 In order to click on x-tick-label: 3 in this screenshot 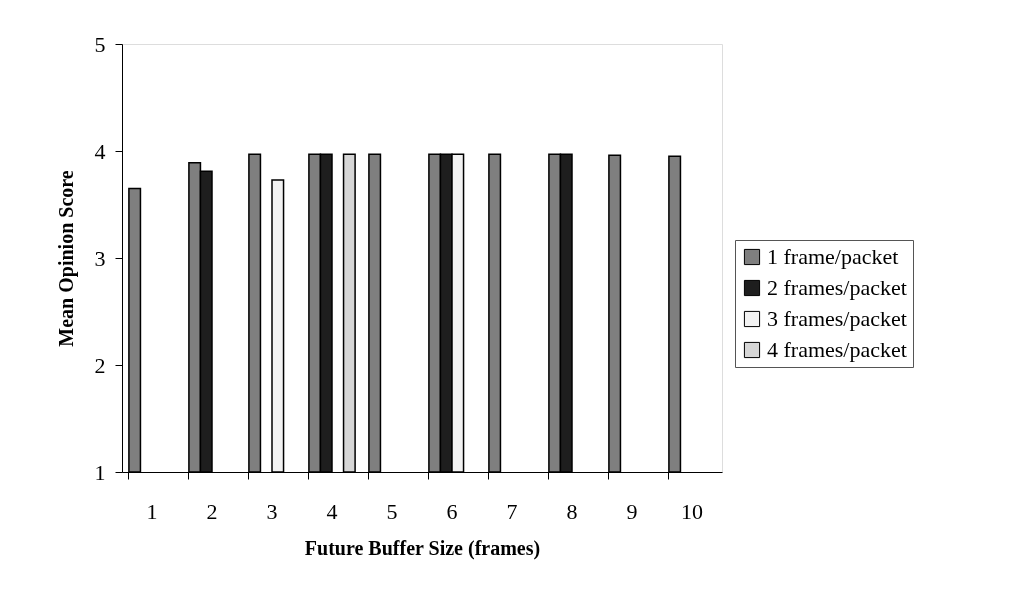, I will do `click(272, 511)`.